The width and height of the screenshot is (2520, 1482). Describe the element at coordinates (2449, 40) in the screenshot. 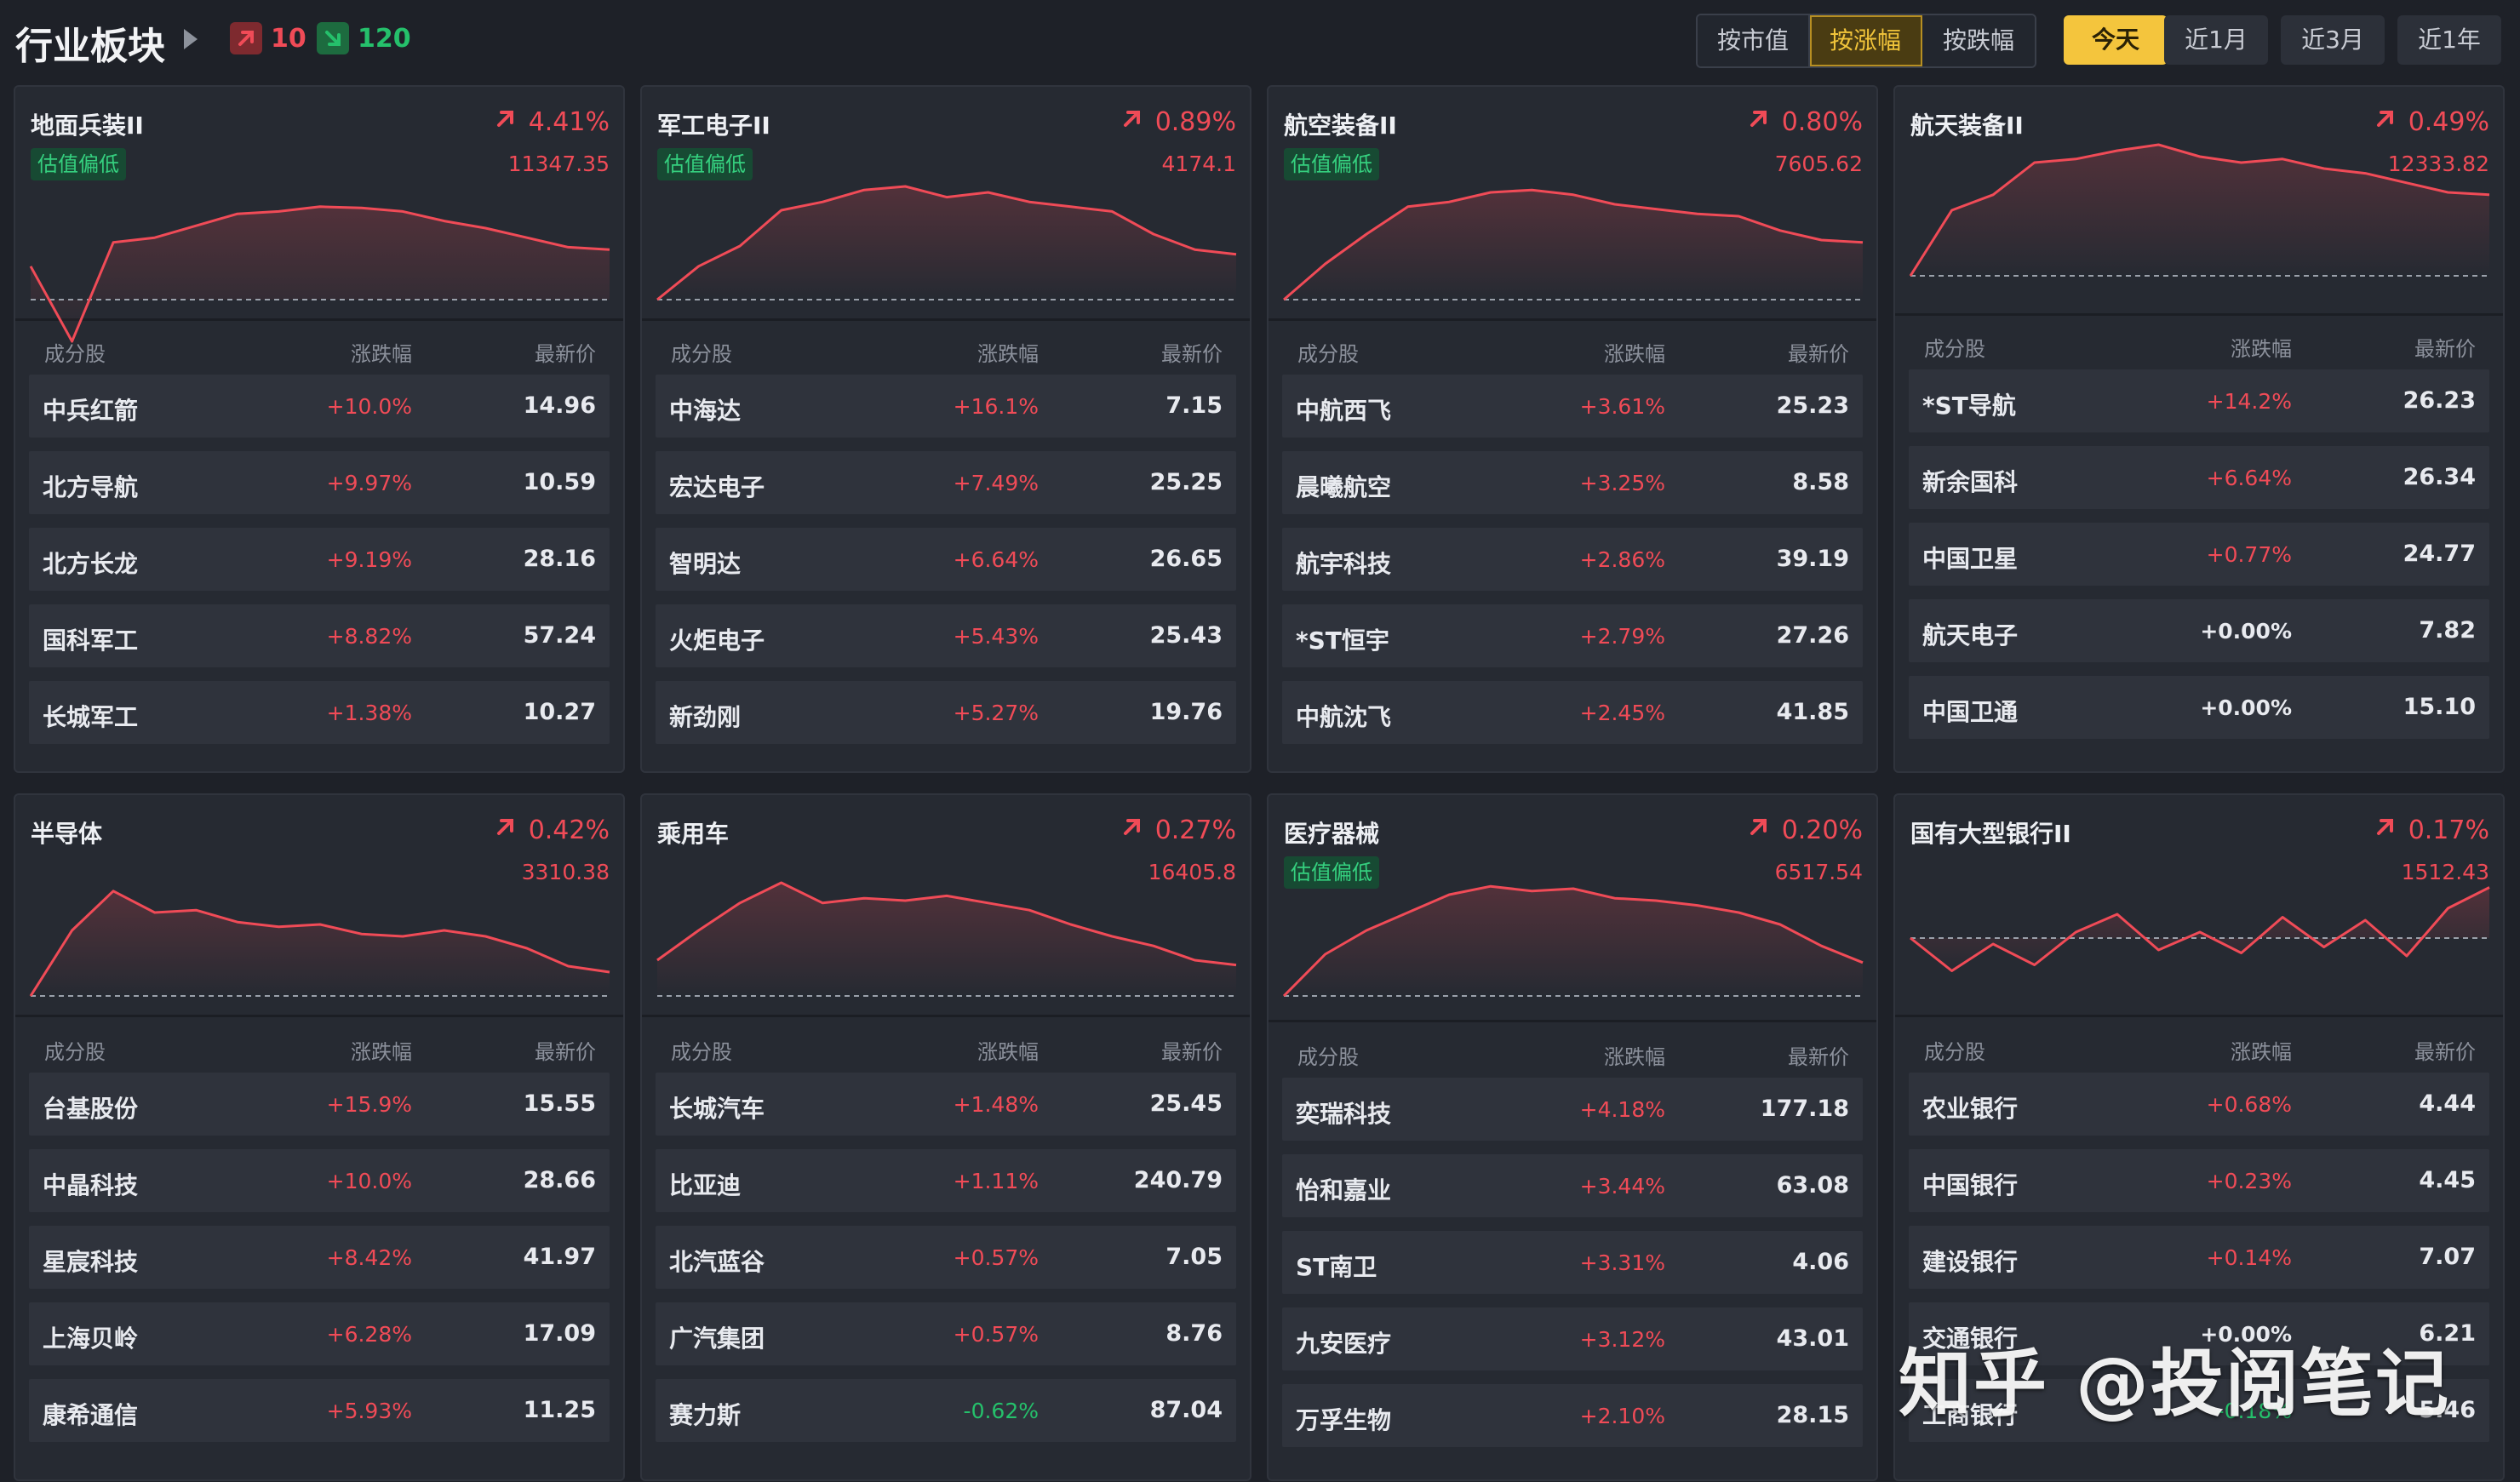

I see `tab-period-1y: 近1年` at that location.